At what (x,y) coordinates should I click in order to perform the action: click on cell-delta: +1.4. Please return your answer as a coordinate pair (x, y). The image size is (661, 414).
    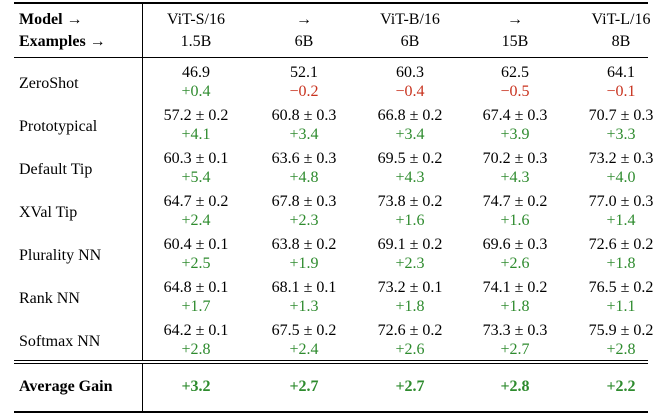
    Looking at the image, I should click on (621, 220).